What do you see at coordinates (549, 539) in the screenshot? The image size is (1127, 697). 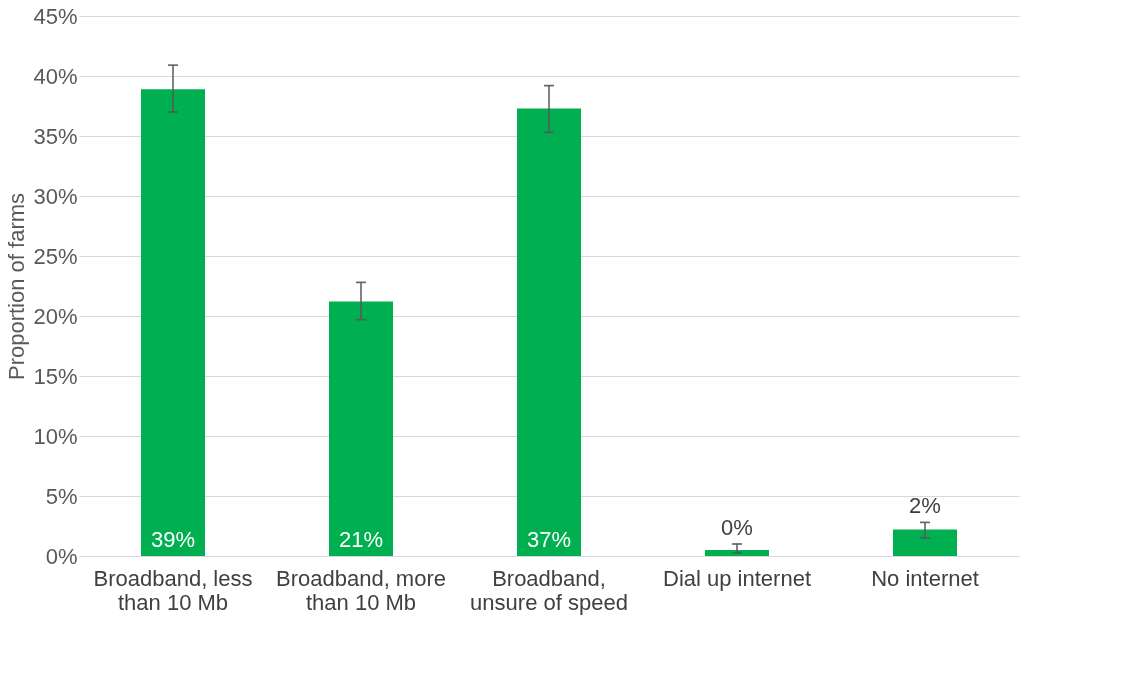 I see `data-label: 37%` at bounding box center [549, 539].